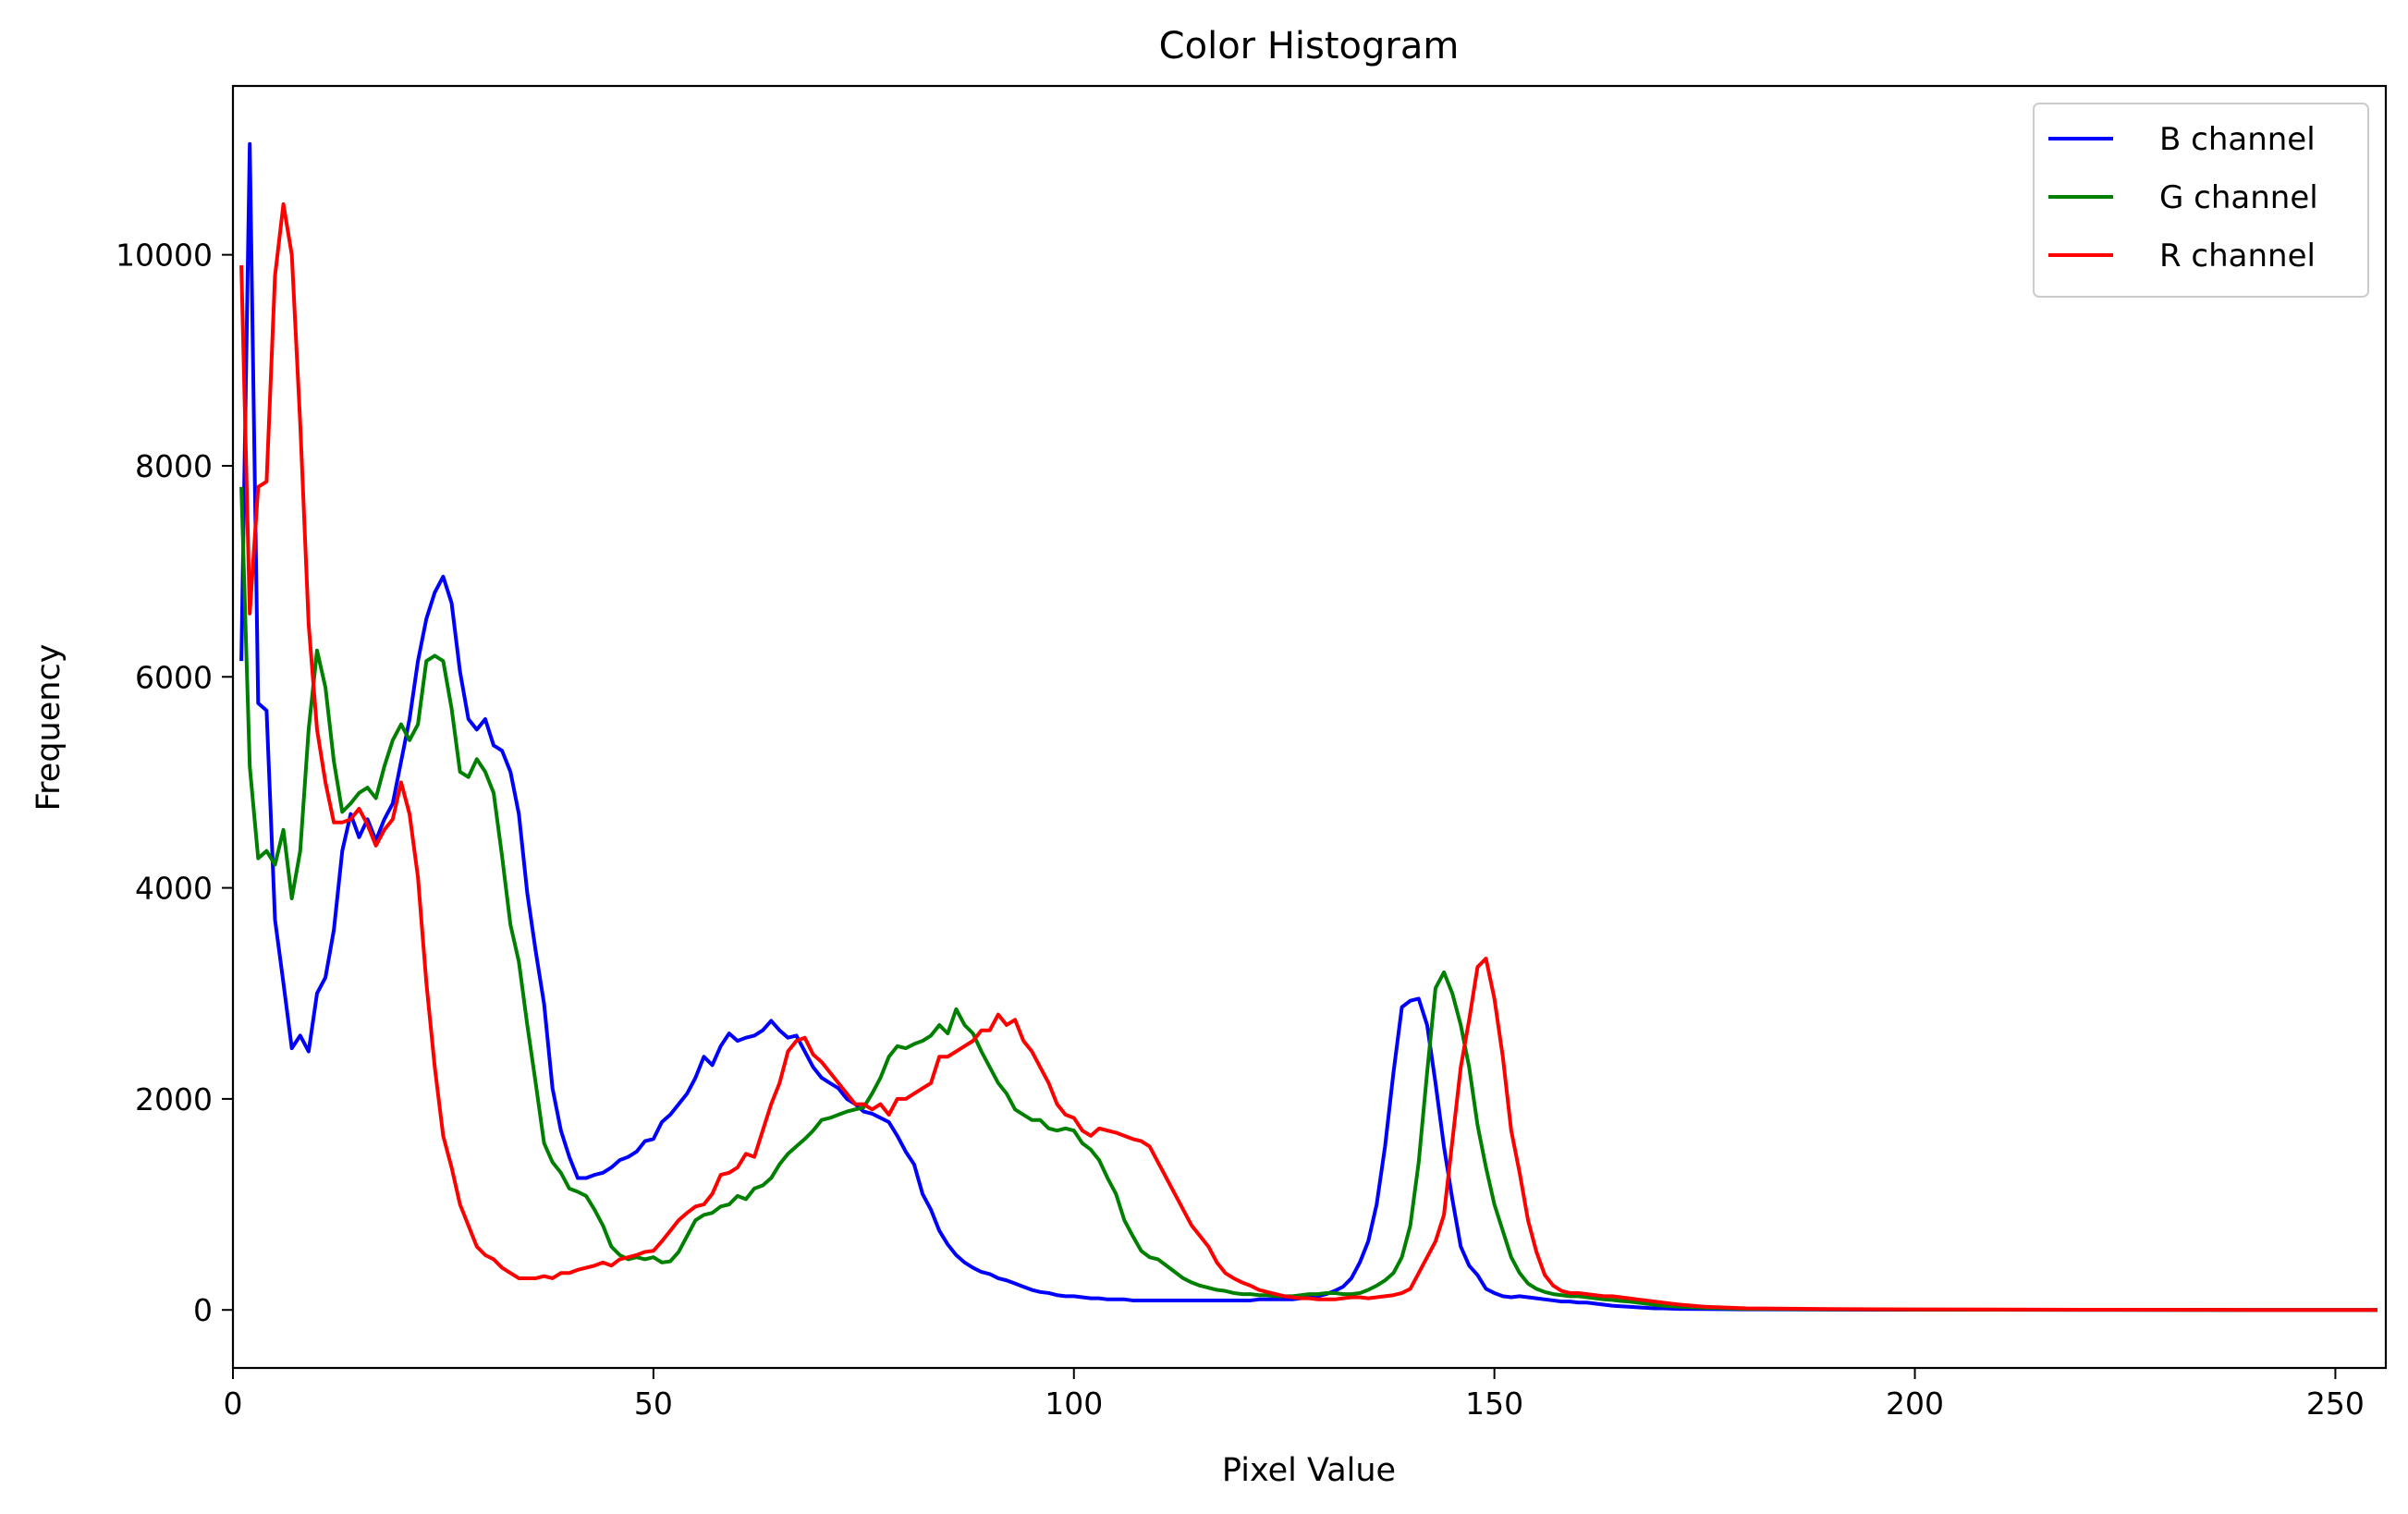 The height and width of the screenshot is (1514, 2408). What do you see at coordinates (49, 728) in the screenshot?
I see `y-axis-label: Frequency` at bounding box center [49, 728].